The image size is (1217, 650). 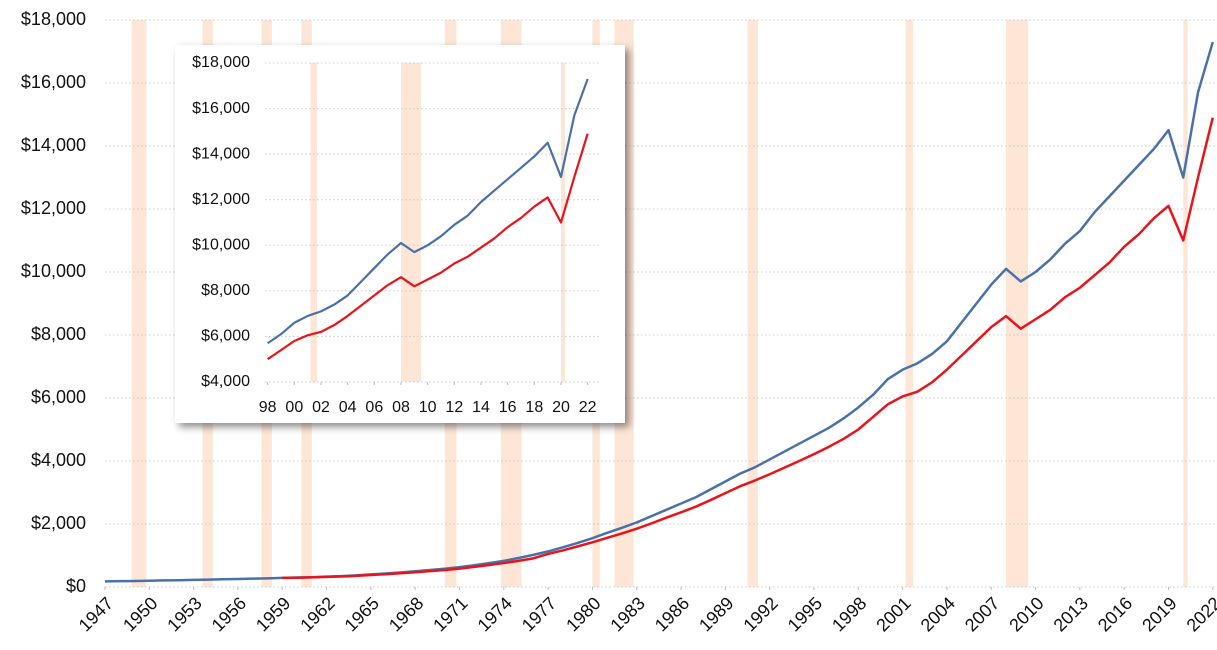 I want to click on x-tick-label: 1965, so click(x=362, y=614).